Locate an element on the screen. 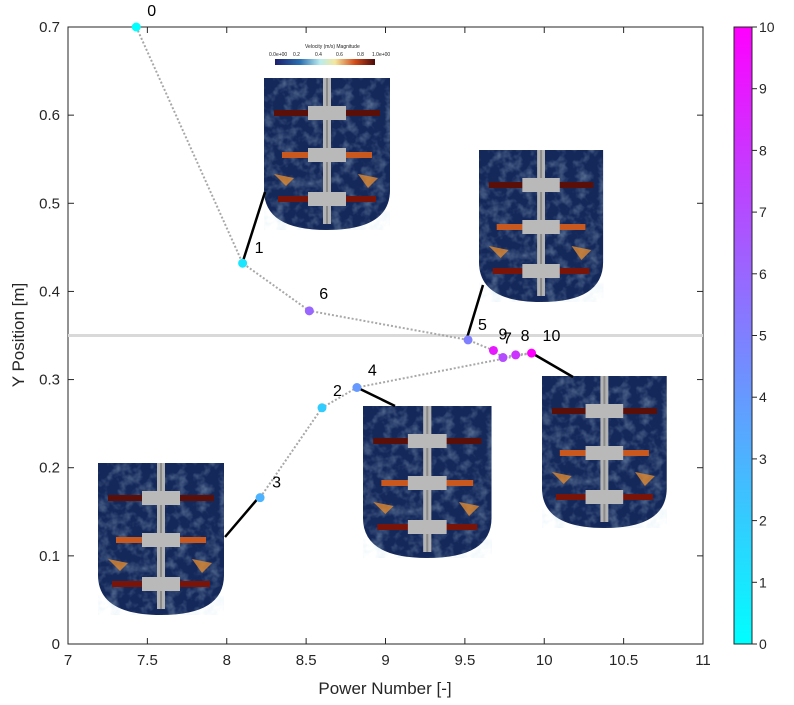  data-point-label: 4 is located at coordinates (372, 371).